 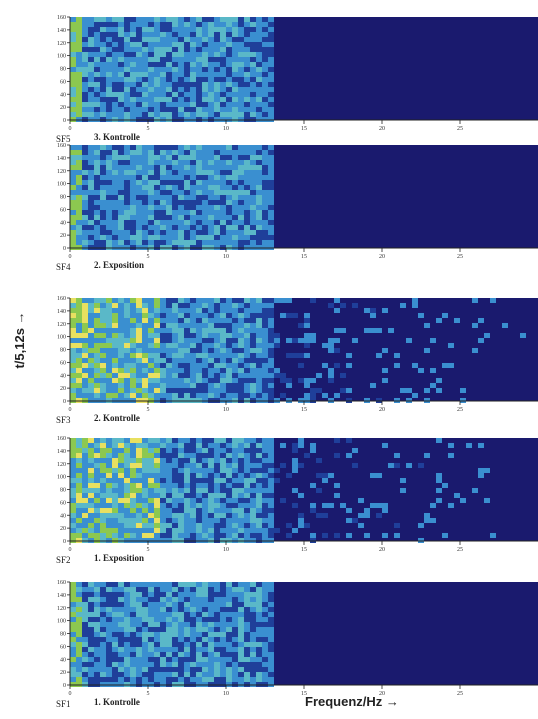 What do you see at coordinates (226, 694) in the screenshot?
I see `x-tick-label: 10` at bounding box center [226, 694].